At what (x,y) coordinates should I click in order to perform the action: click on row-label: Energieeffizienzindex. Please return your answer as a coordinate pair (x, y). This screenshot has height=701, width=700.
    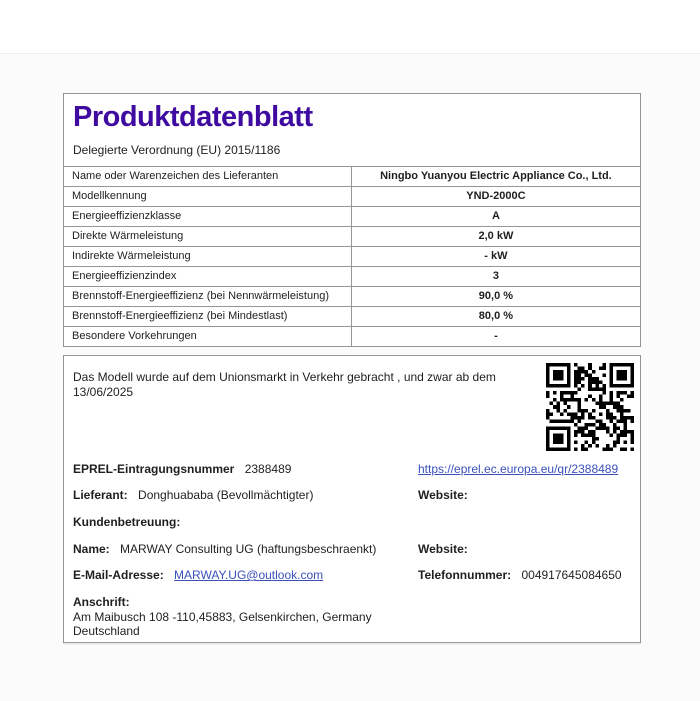
    Looking at the image, I should click on (124, 276).